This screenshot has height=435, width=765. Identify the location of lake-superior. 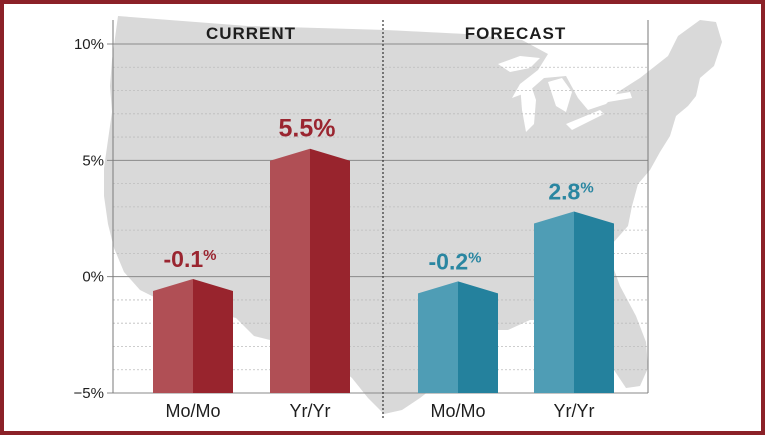
(519, 64).